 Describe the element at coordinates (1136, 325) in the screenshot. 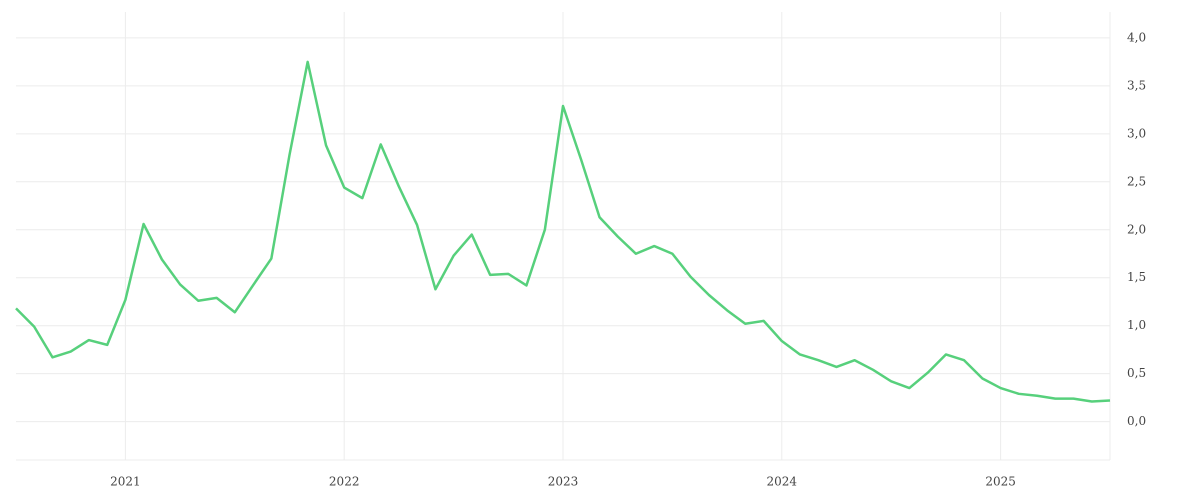

I see `y-tick-label: 1,0` at that location.